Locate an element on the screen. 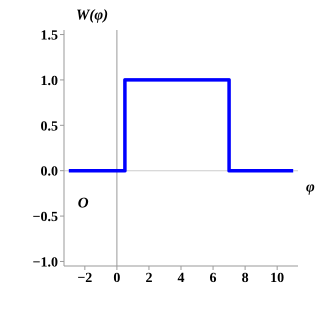 The height and width of the screenshot is (324, 327). x-tick-label: −2 is located at coordinates (84, 278).